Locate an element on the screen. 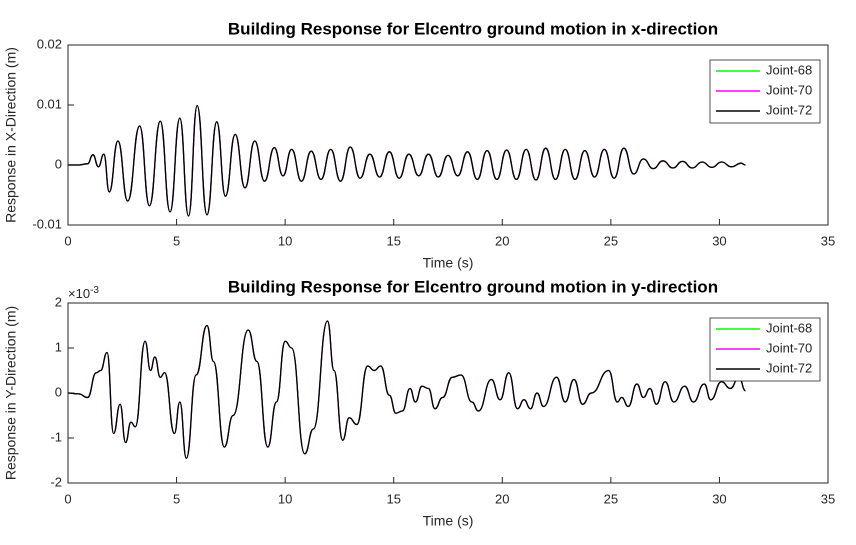 The height and width of the screenshot is (545, 856). exponent-power: -3 is located at coordinates (94, 290).